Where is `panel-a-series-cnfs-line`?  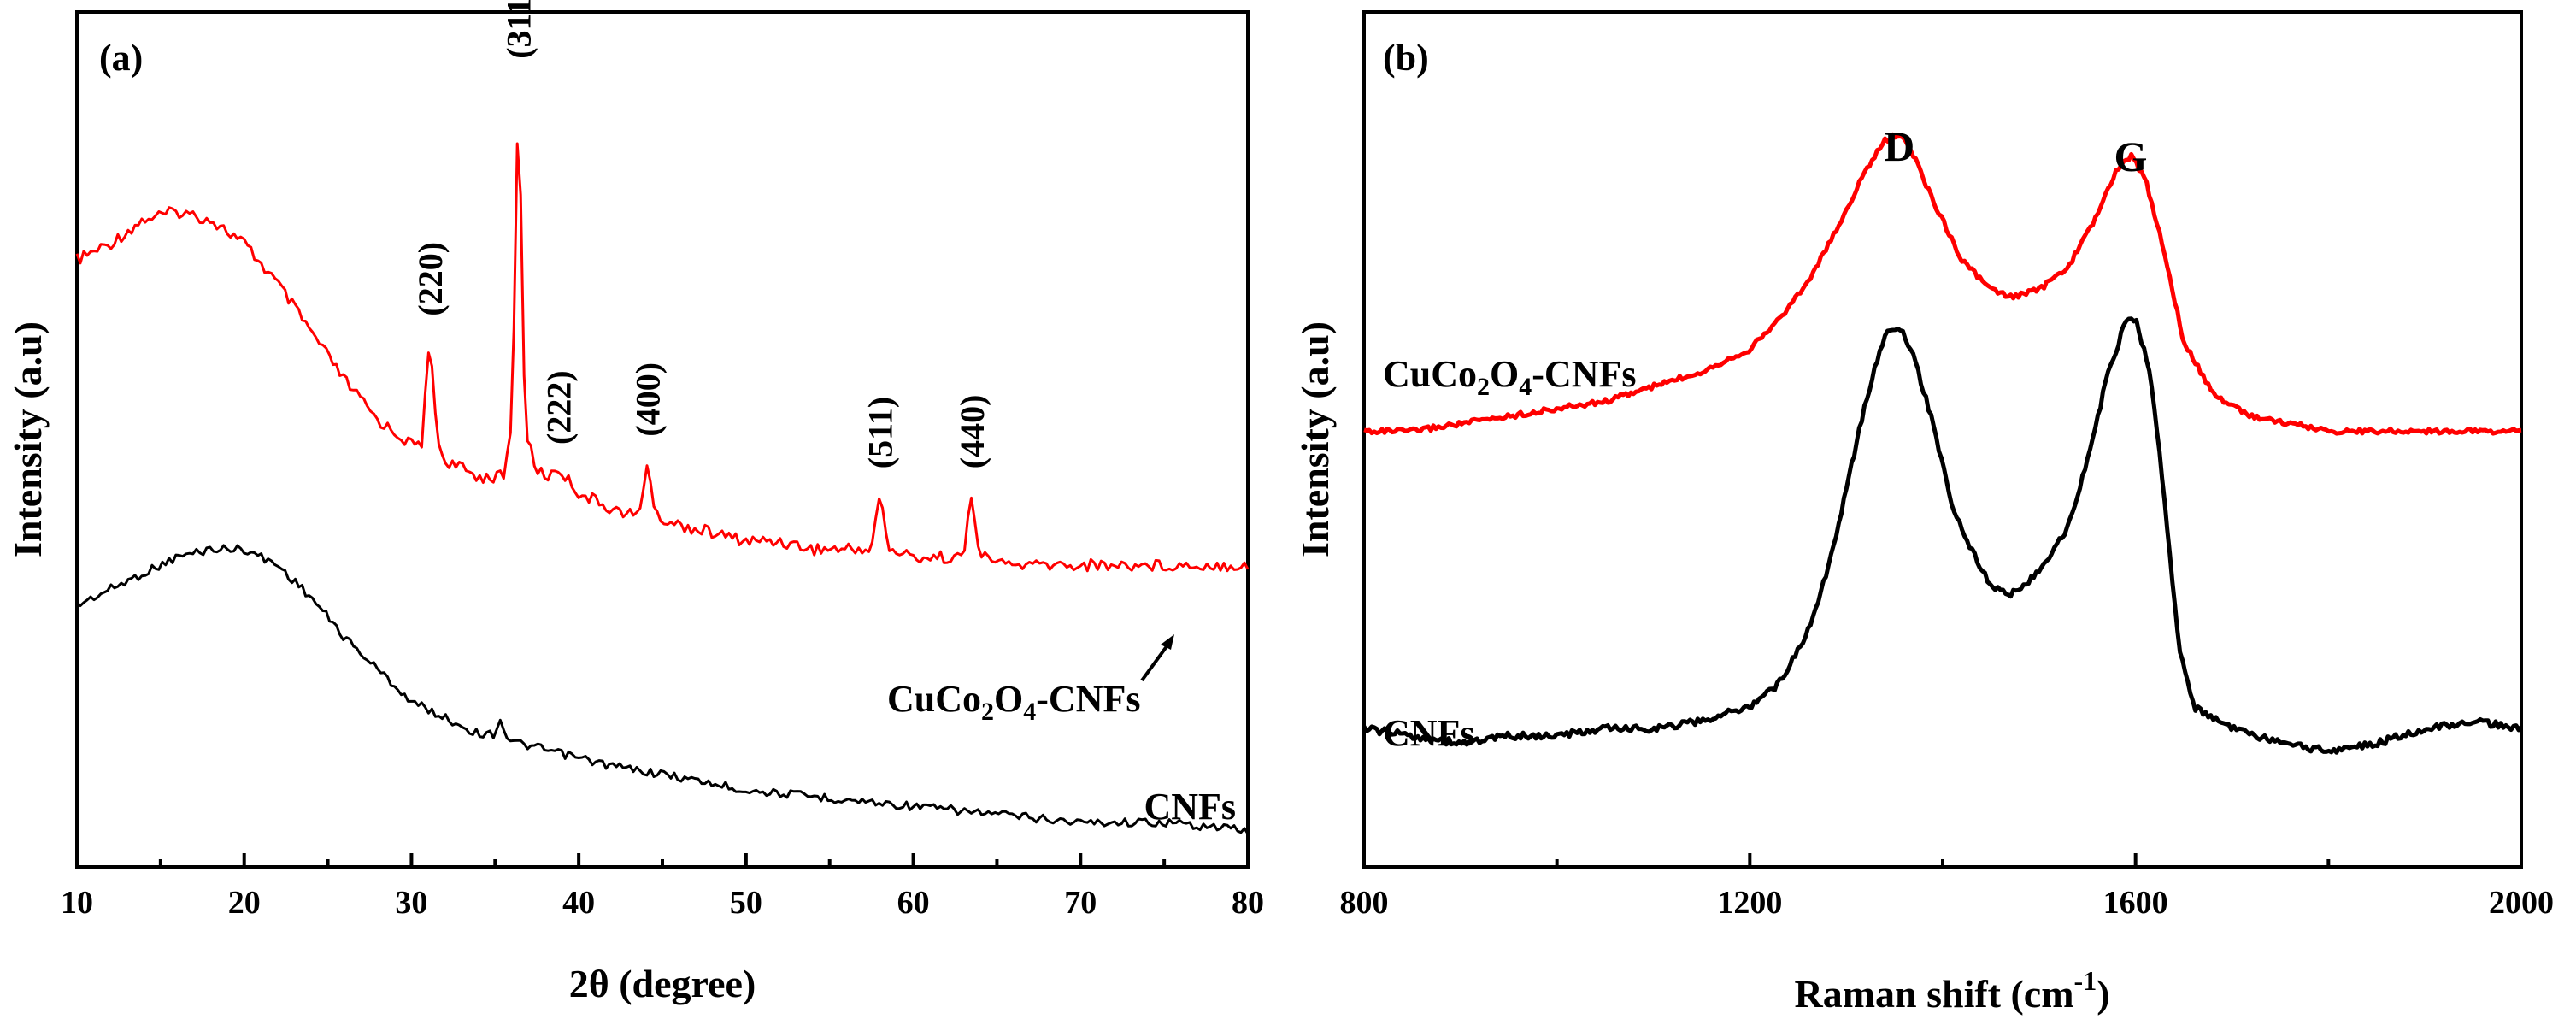
panel-a-series-cnfs-line is located at coordinates (662, 690).